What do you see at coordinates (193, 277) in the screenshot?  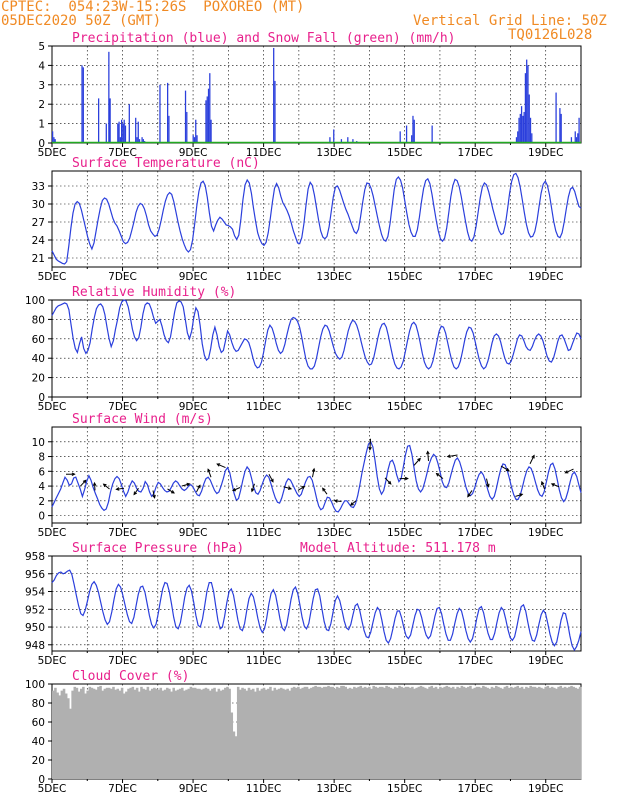 I see `x-tick-label: 9DEC` at bounding box center [193, 277].